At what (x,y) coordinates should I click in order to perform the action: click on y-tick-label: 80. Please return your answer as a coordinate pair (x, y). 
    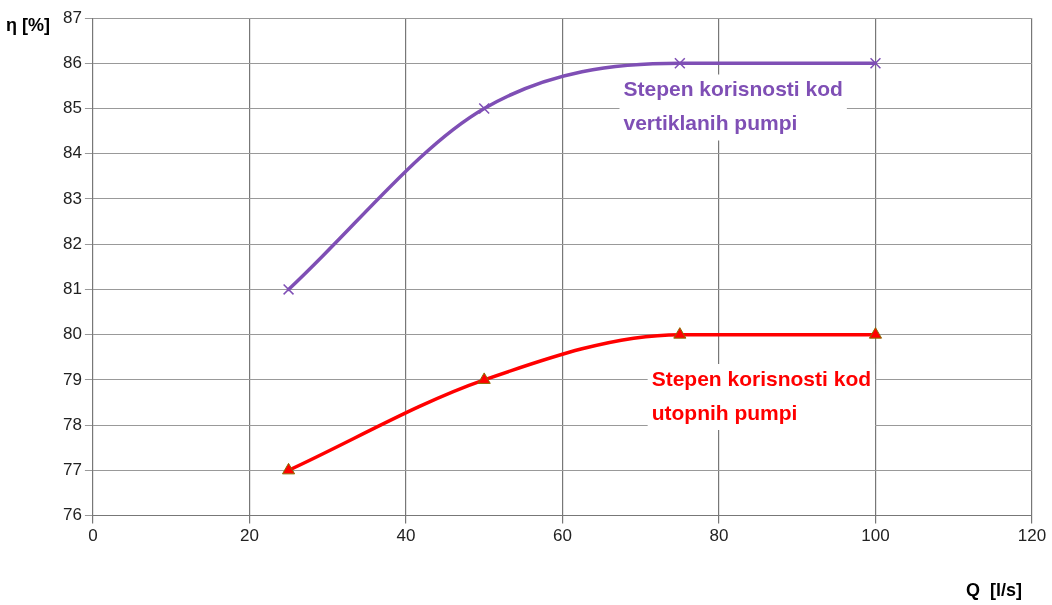
    Looking at the image, I should click on (72, 334).